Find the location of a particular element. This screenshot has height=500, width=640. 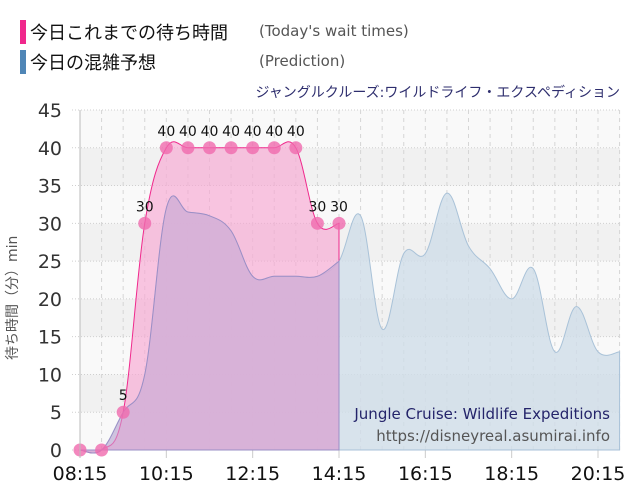

watermark-title: Jungle Cruise: Wildlife Expeditions is located at coordinates (482, 414).